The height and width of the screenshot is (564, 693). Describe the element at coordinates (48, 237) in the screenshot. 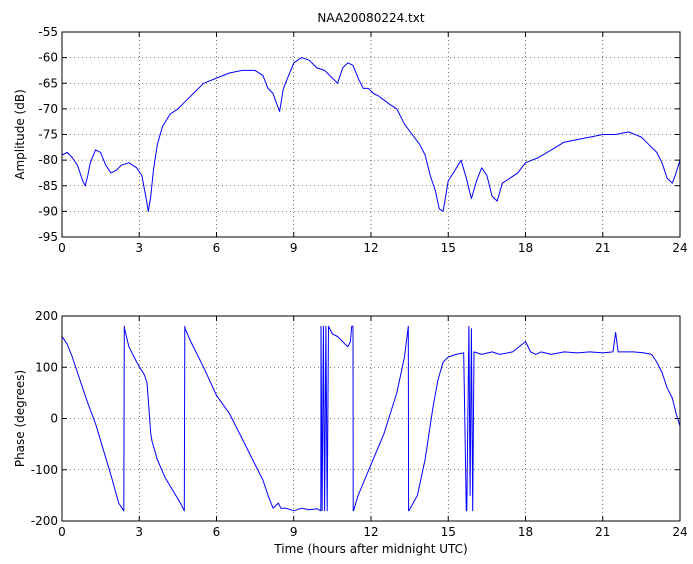

I see `y-tick-label: -95` at that location.